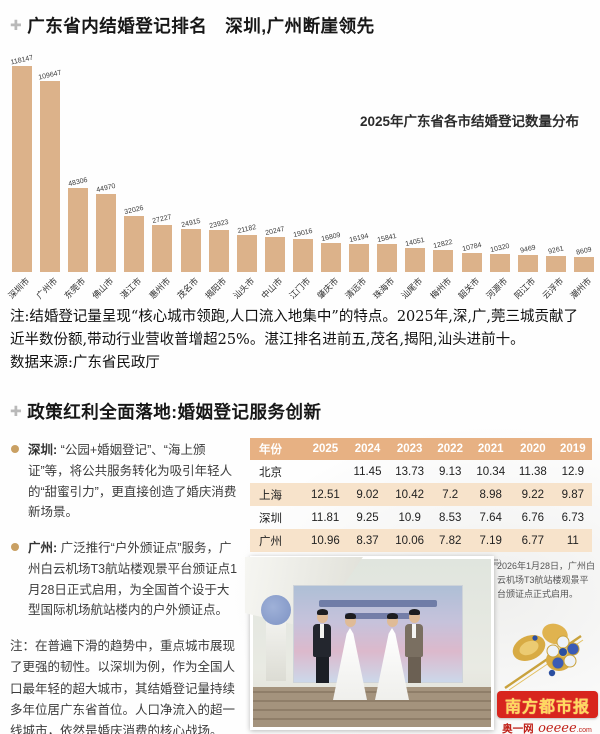 This screenshot has width=600, height=734. I want to click on bar-city-label: 阳江市, so click(524, 288).